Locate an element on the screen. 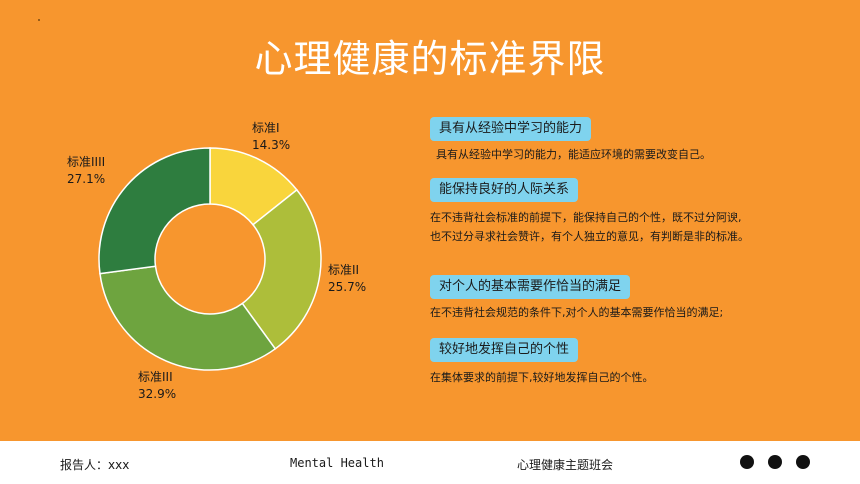  standard-tag-1: 具有从经验中学习的能力 is located at coordinates (511, 129).